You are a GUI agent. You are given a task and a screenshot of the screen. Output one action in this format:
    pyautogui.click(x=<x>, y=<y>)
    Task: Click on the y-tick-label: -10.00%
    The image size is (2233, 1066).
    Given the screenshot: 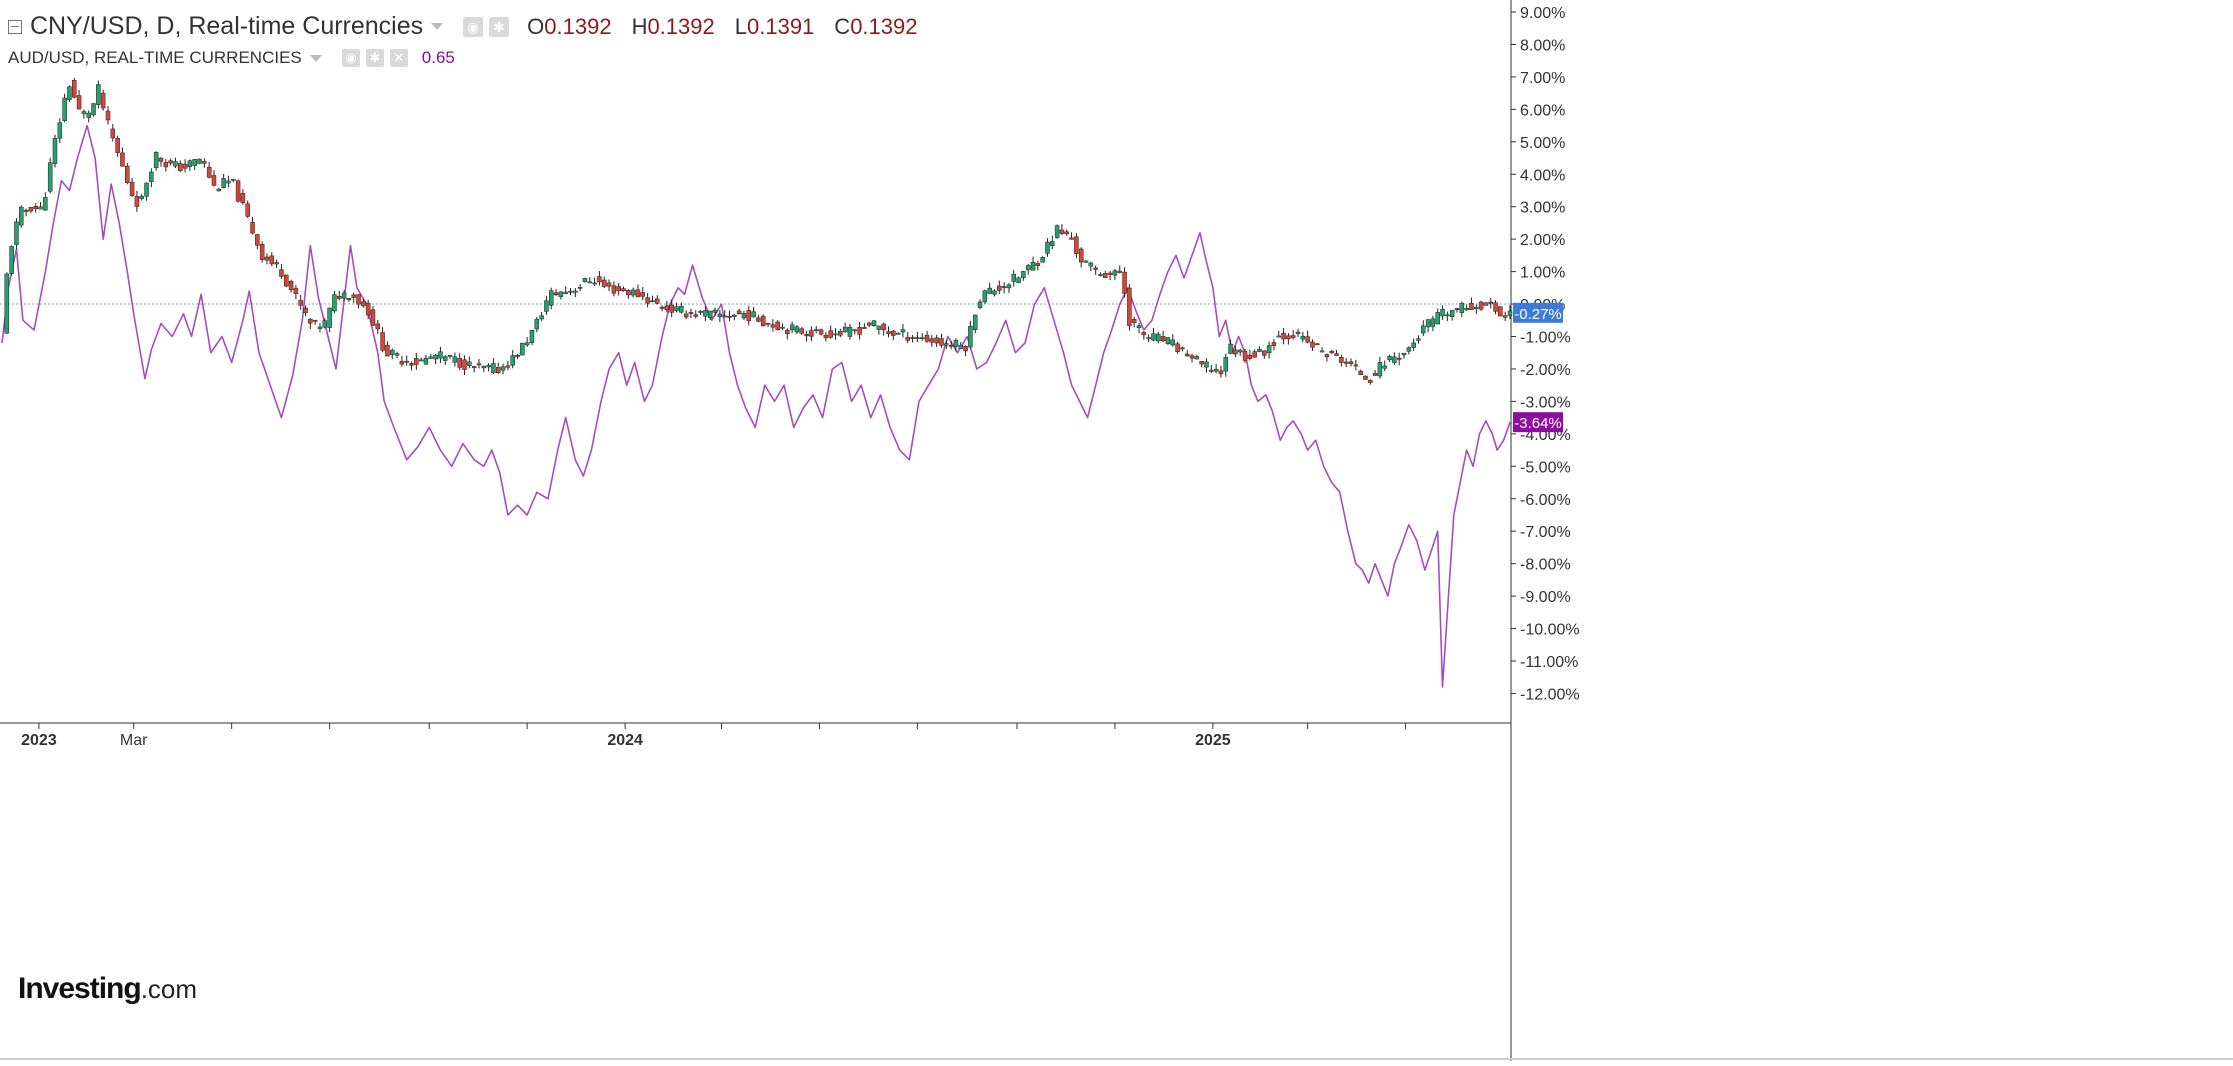 What is the action you would take?
    pyautogui.click(x=1550, y=630)
    